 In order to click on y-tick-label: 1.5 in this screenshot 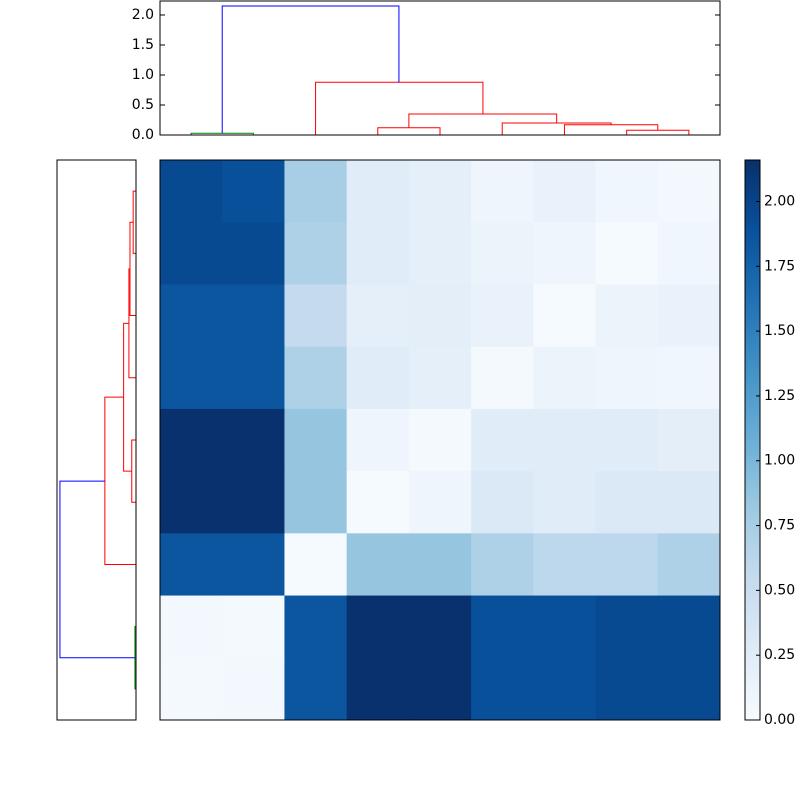, I will do `click(143, 45)`.